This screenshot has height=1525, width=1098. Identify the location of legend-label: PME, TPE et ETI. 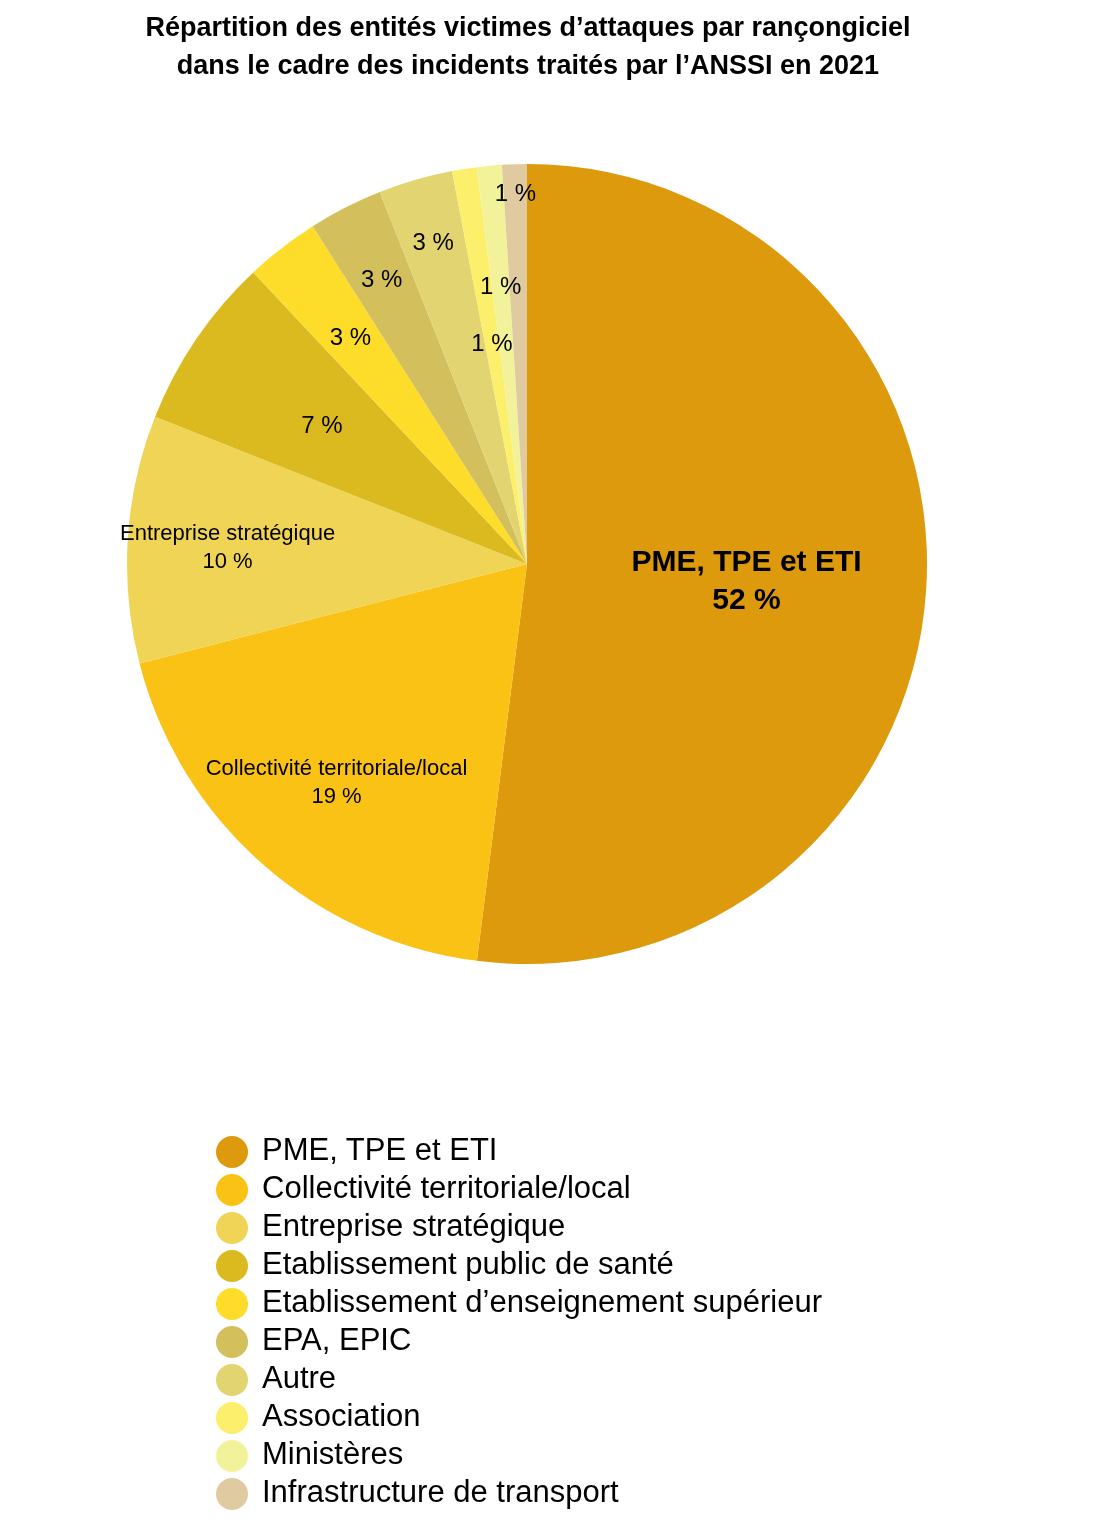
(380, 1149).